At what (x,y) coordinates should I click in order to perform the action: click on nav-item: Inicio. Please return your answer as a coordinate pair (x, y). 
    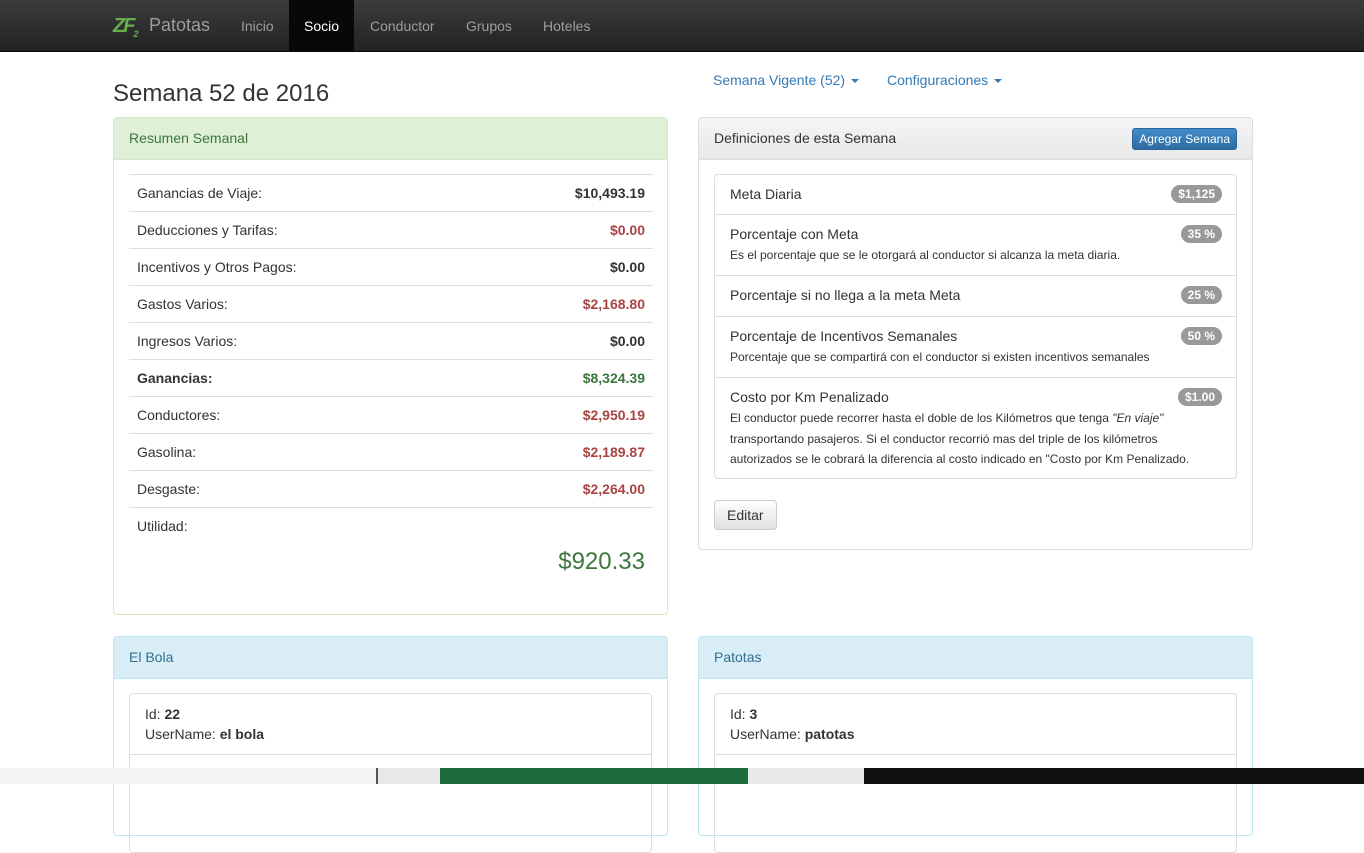
    Looking at the image, I should click on (257, 26).